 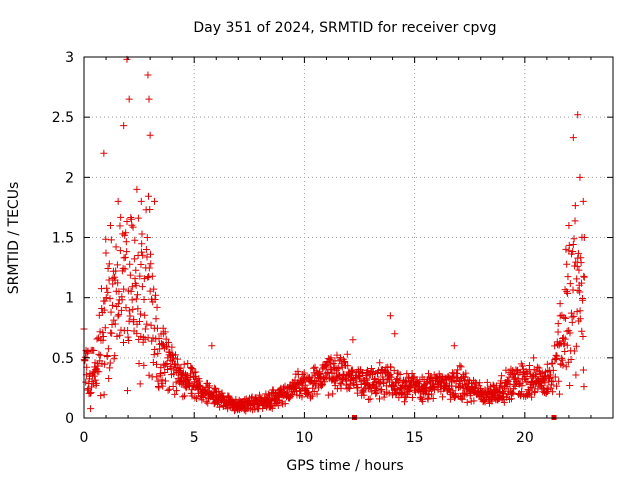 What do you see at coordinates (525, 438) in the screenshot?
I see `x-tick-label: 20` at bounding box center [525, 438].